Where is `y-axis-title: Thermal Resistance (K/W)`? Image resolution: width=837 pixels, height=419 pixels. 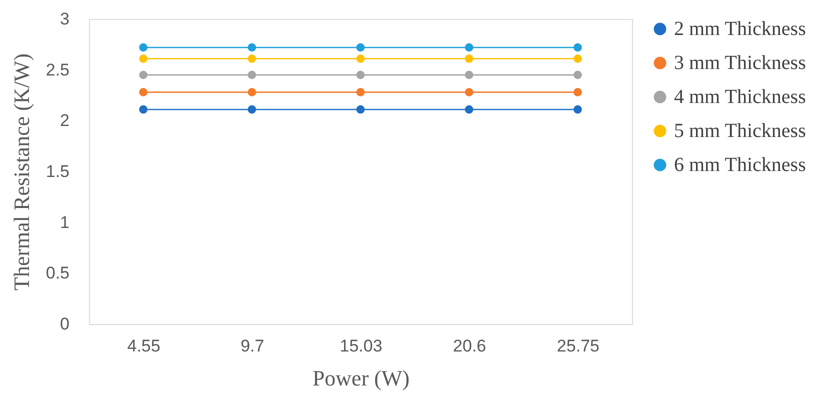 y-axis-title: Thermal Resistance (K/W) is located at coordinates (21, 172).